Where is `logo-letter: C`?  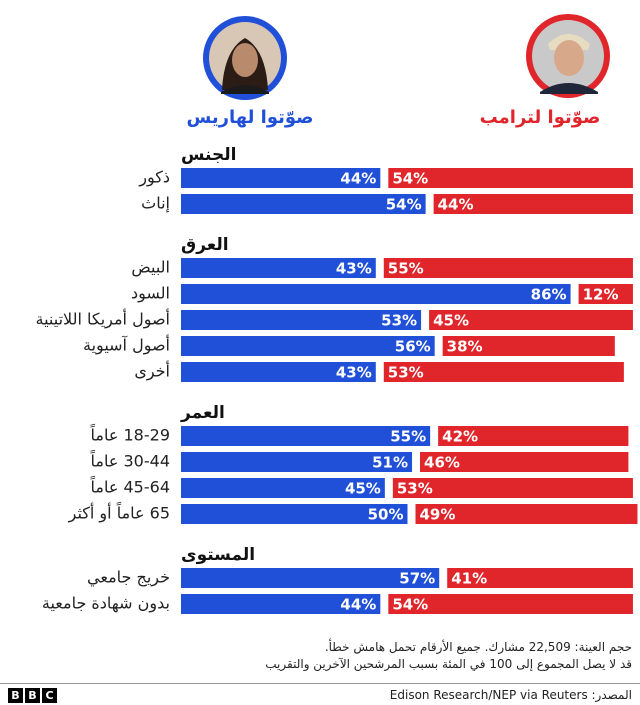
logo-letter: C is located at coordinates (49, 695).